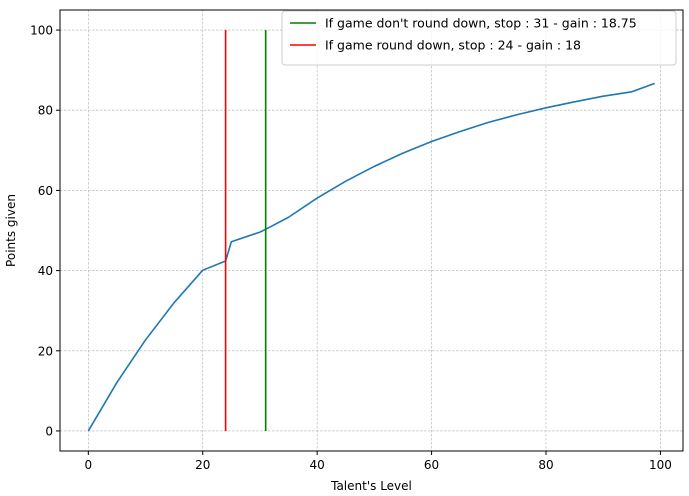 The image size is (689, 496). I want to click on x-tick-label: 80, so click(545, 465).